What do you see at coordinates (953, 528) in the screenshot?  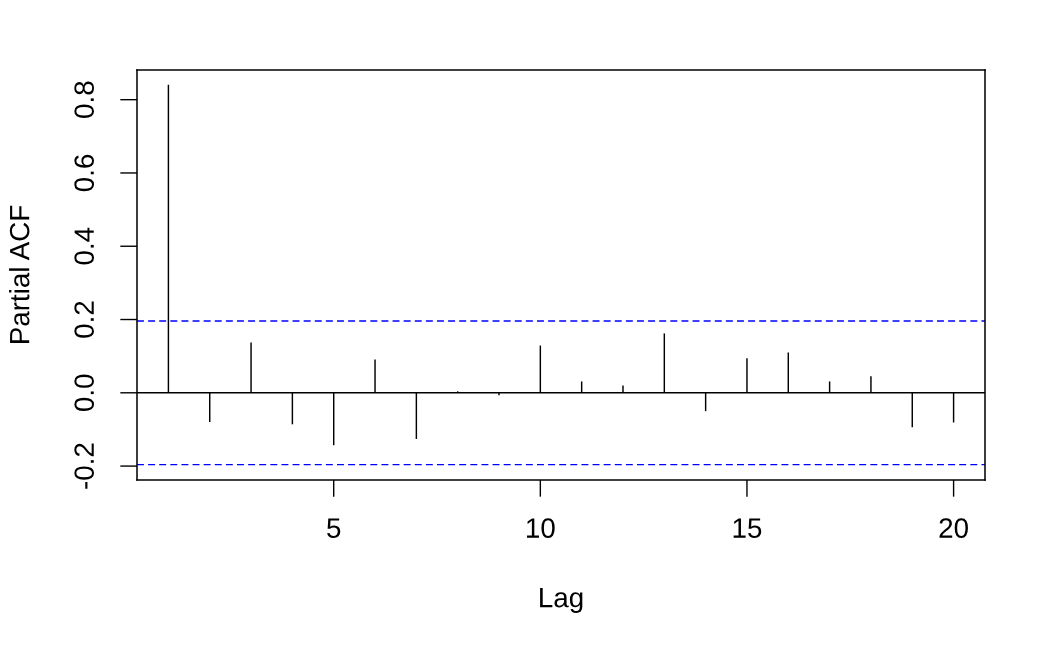 I see `x-tick-label: 20` at bounding box center [953, 528].